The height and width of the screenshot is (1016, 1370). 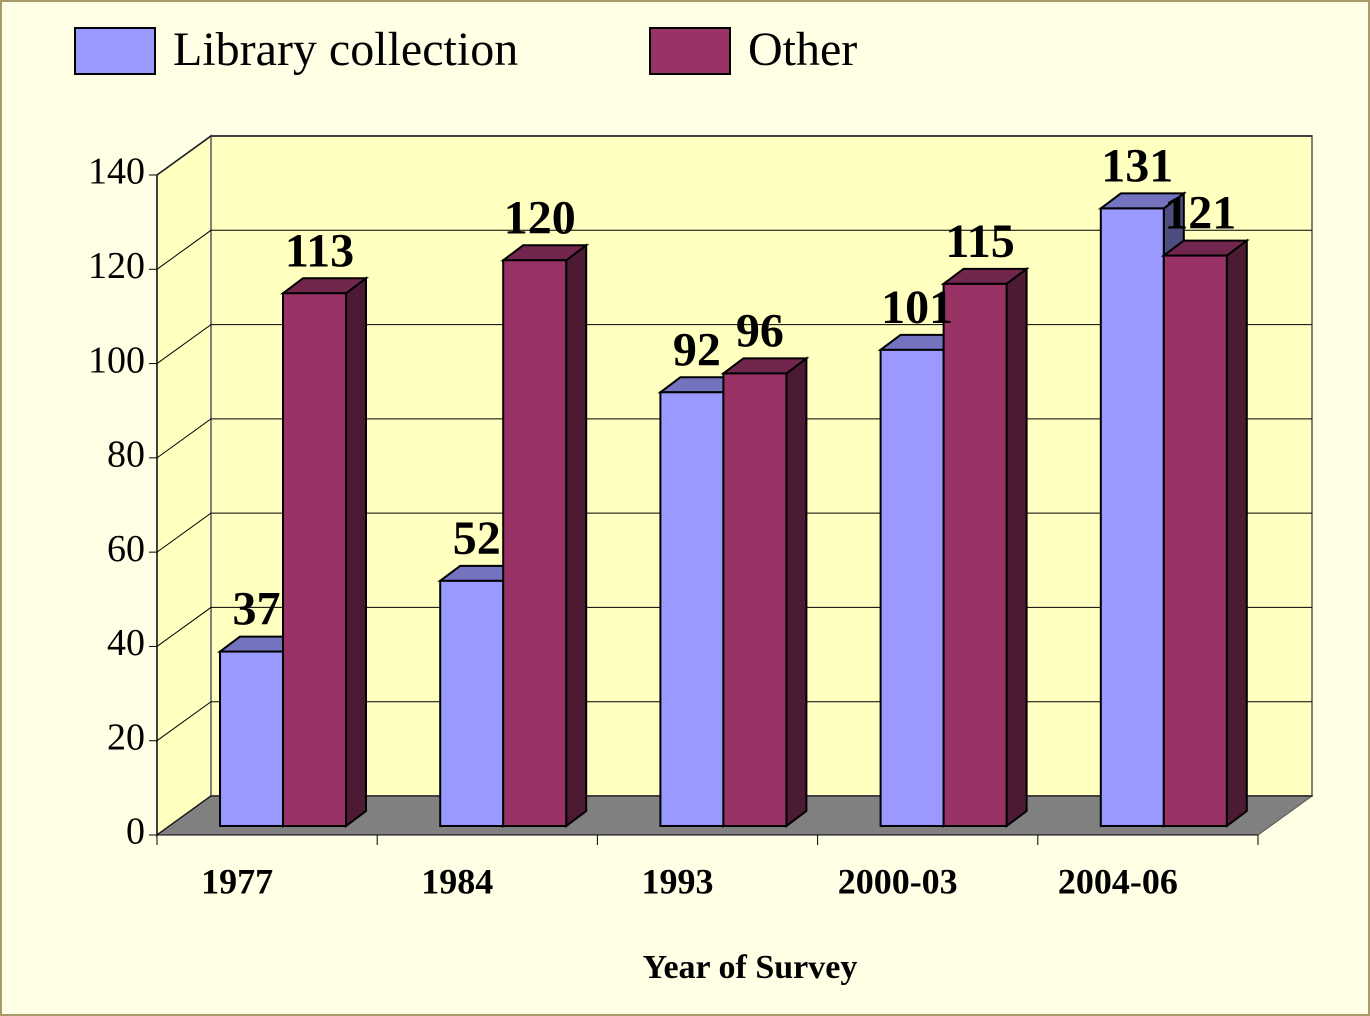 I want to click on value-label: 96, so click(x=760, y=330).